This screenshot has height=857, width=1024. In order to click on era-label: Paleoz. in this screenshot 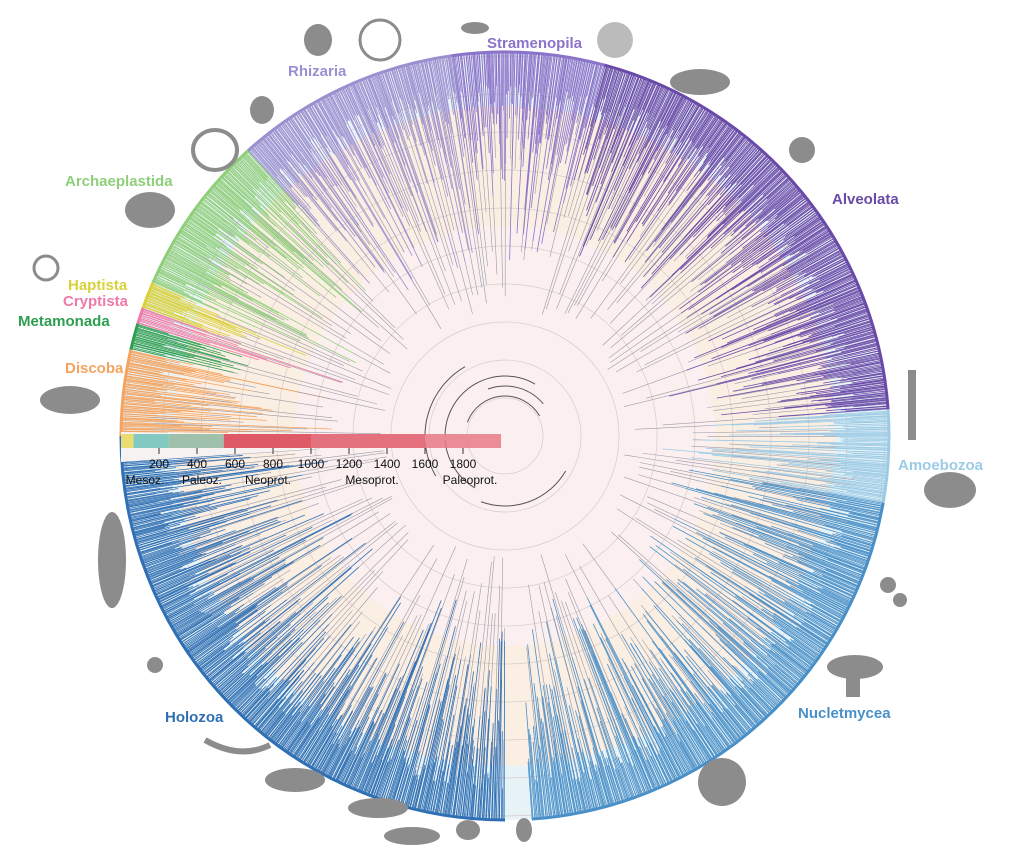, I will do `click(202, 480)`.